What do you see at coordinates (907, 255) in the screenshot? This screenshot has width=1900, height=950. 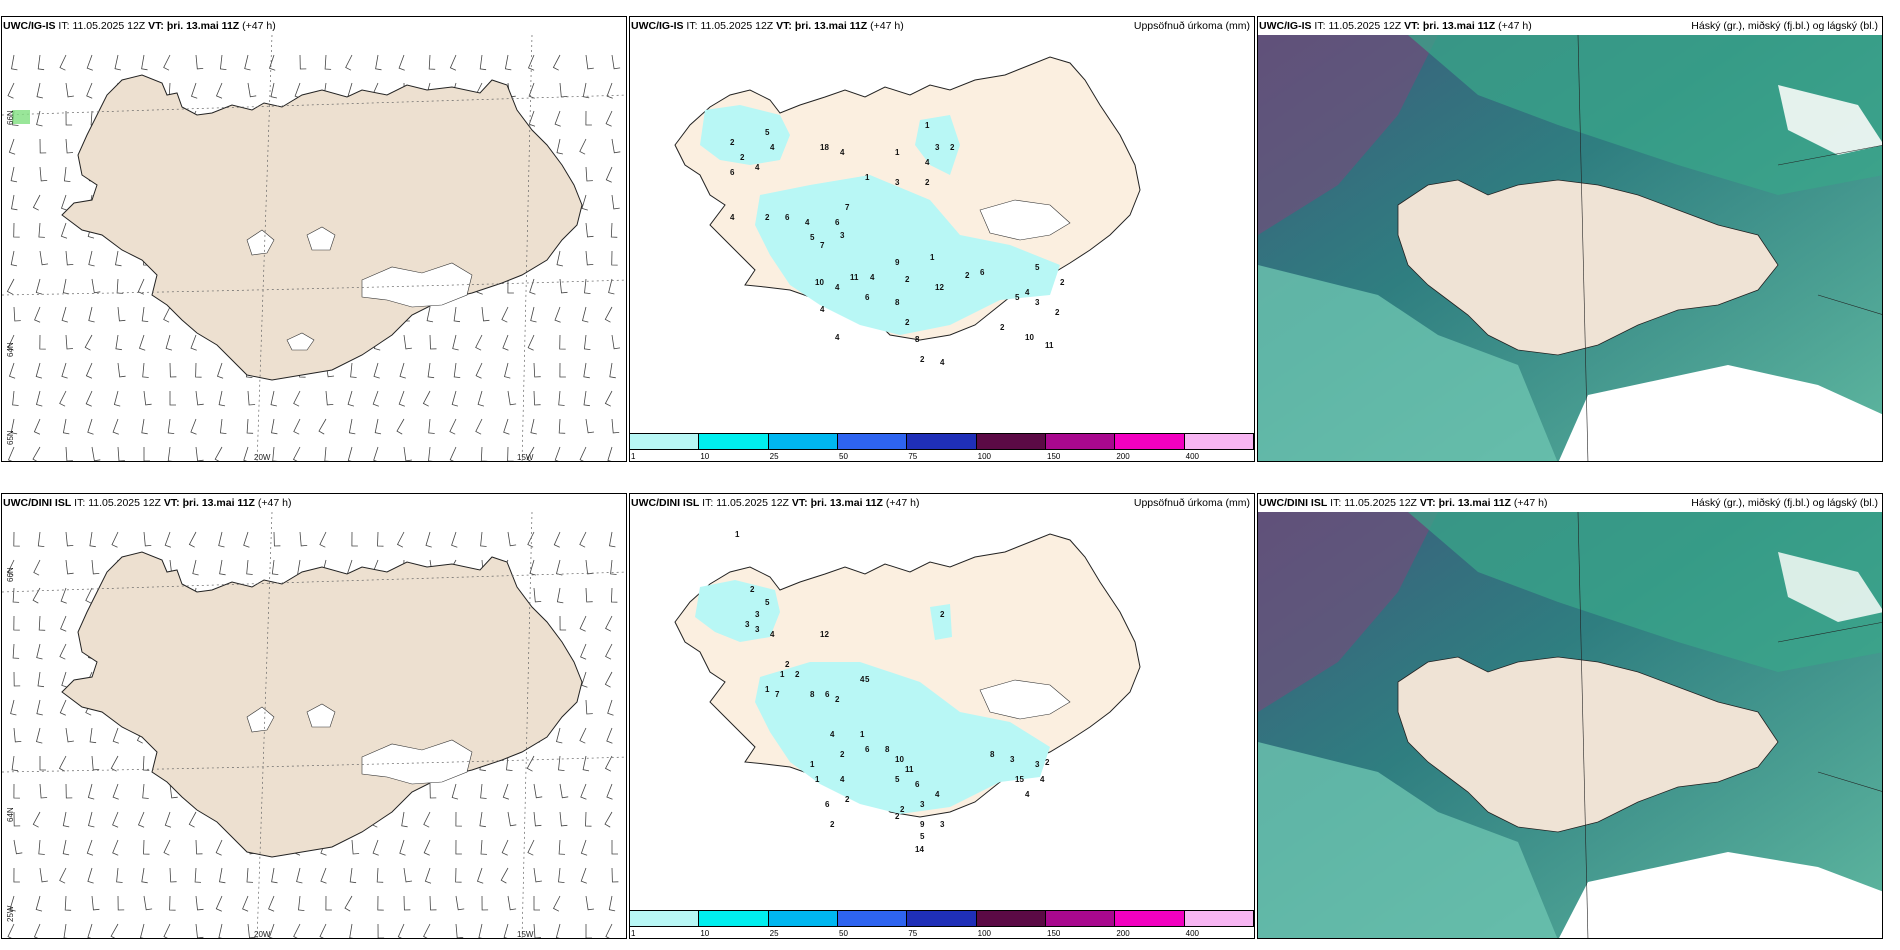 I see `precip-area-south` at bounding box center [907, 255].